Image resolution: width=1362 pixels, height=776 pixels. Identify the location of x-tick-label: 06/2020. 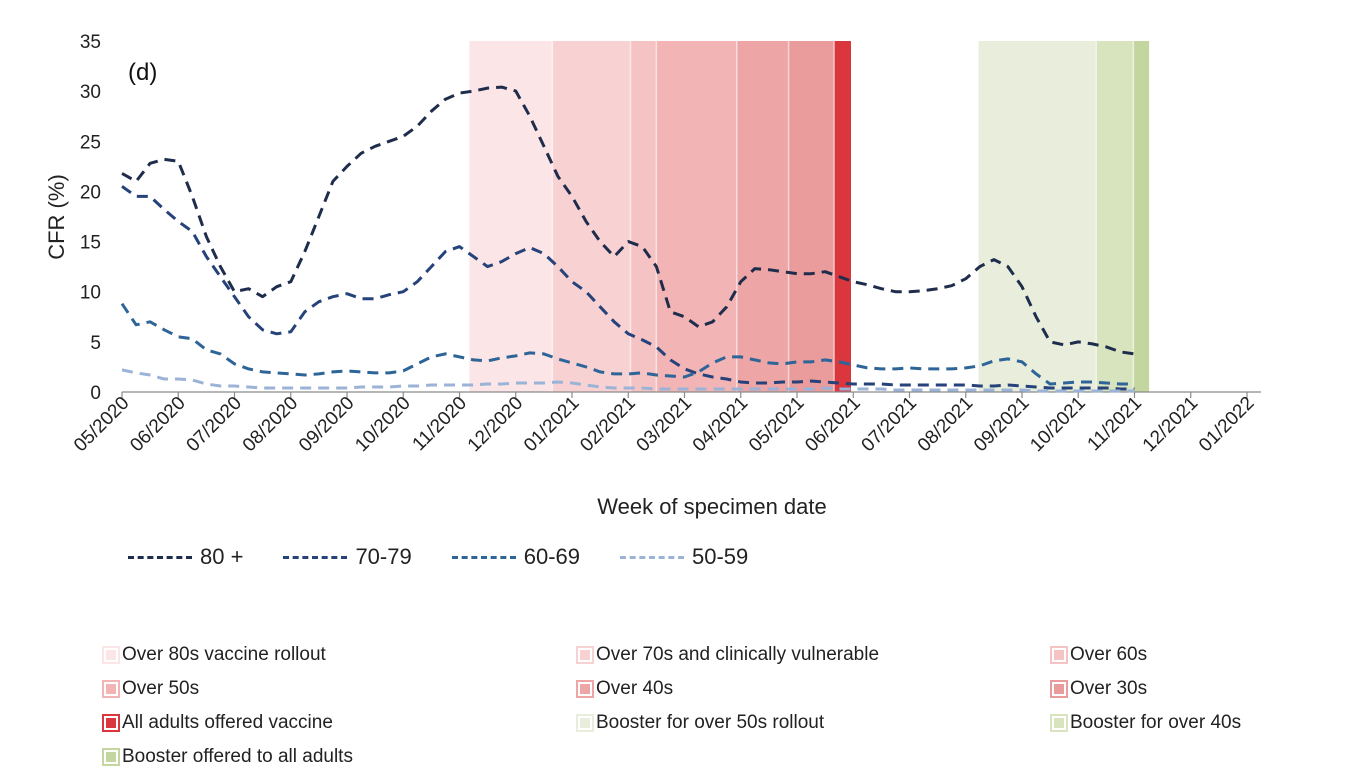
(157, 424).